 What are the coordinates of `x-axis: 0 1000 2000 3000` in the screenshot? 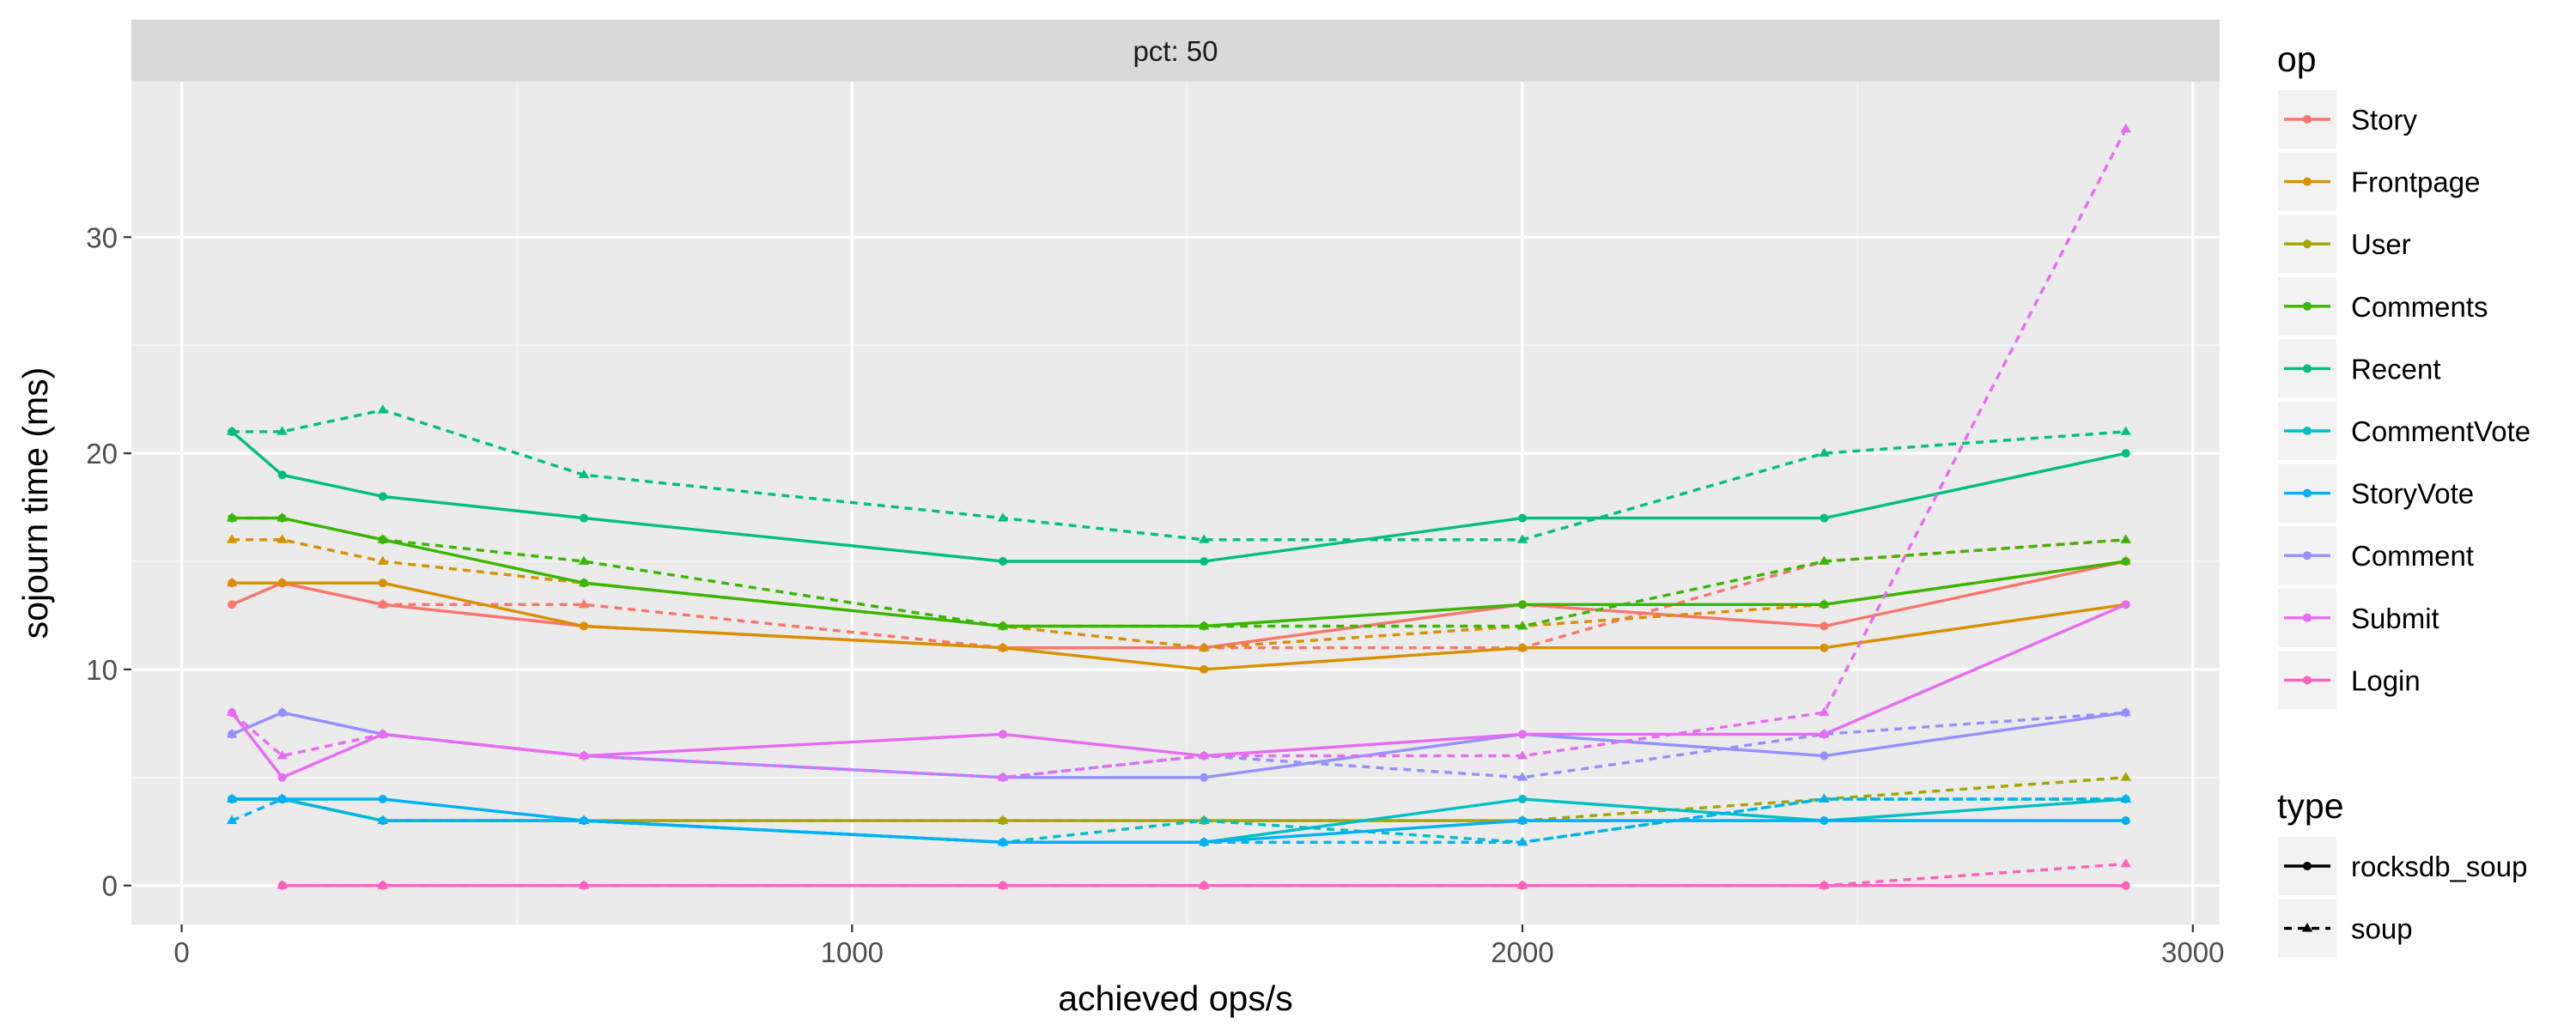 It's located at (1199, 946).